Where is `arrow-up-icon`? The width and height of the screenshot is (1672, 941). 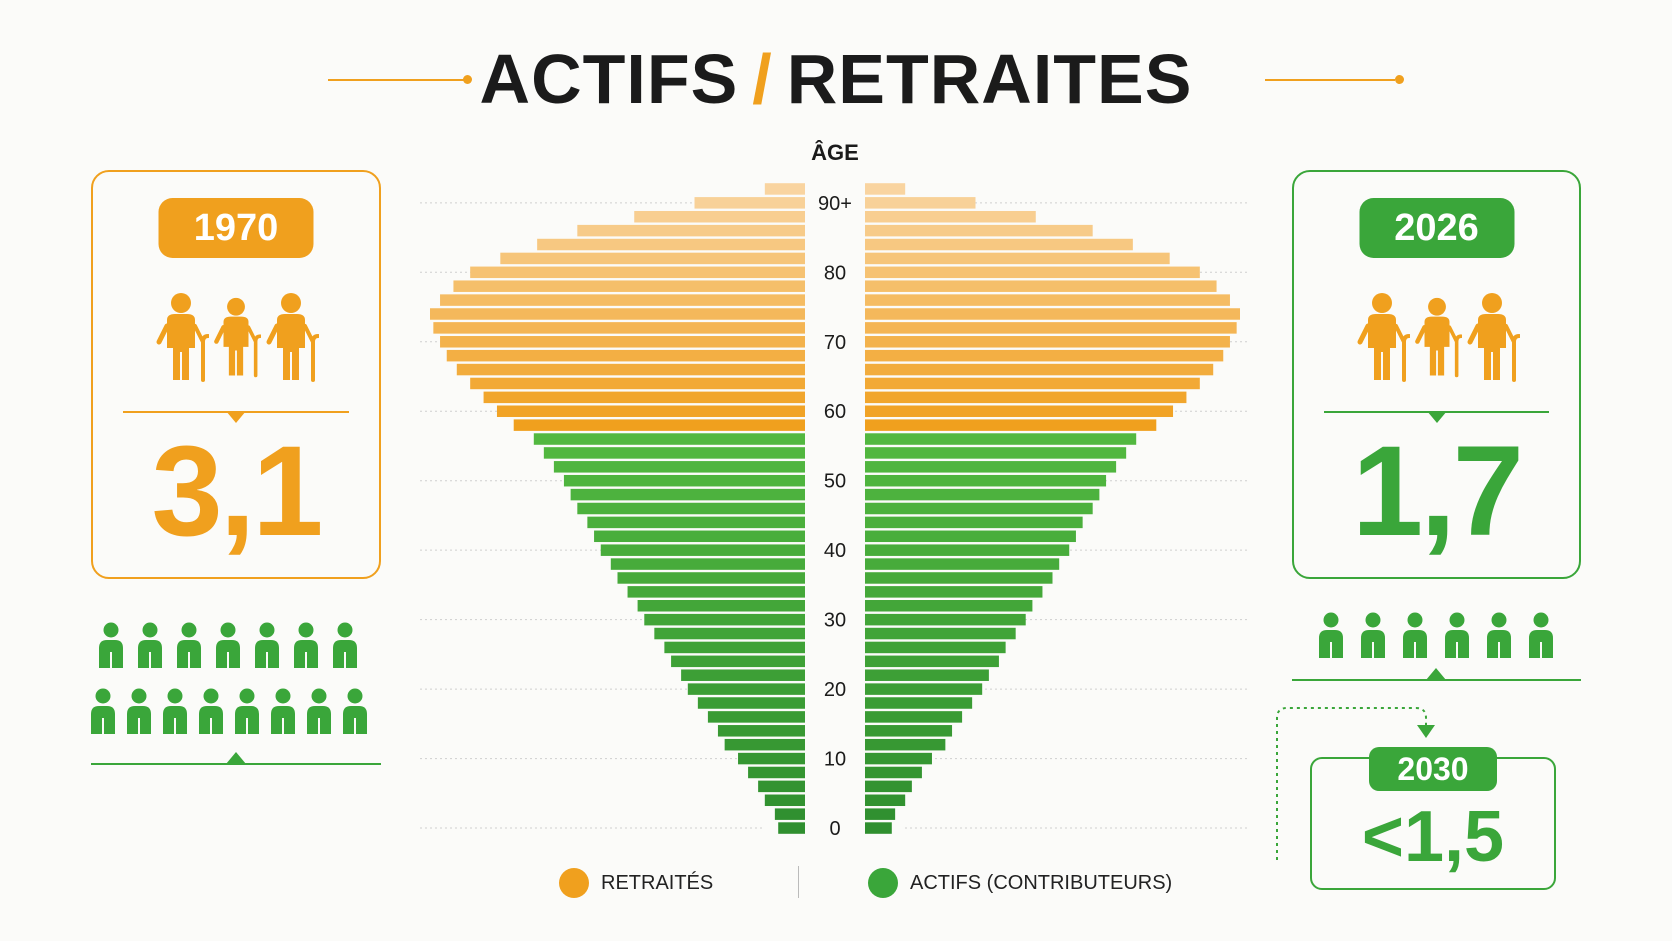
arrow-up-icon is located at coordinates (236, 758).